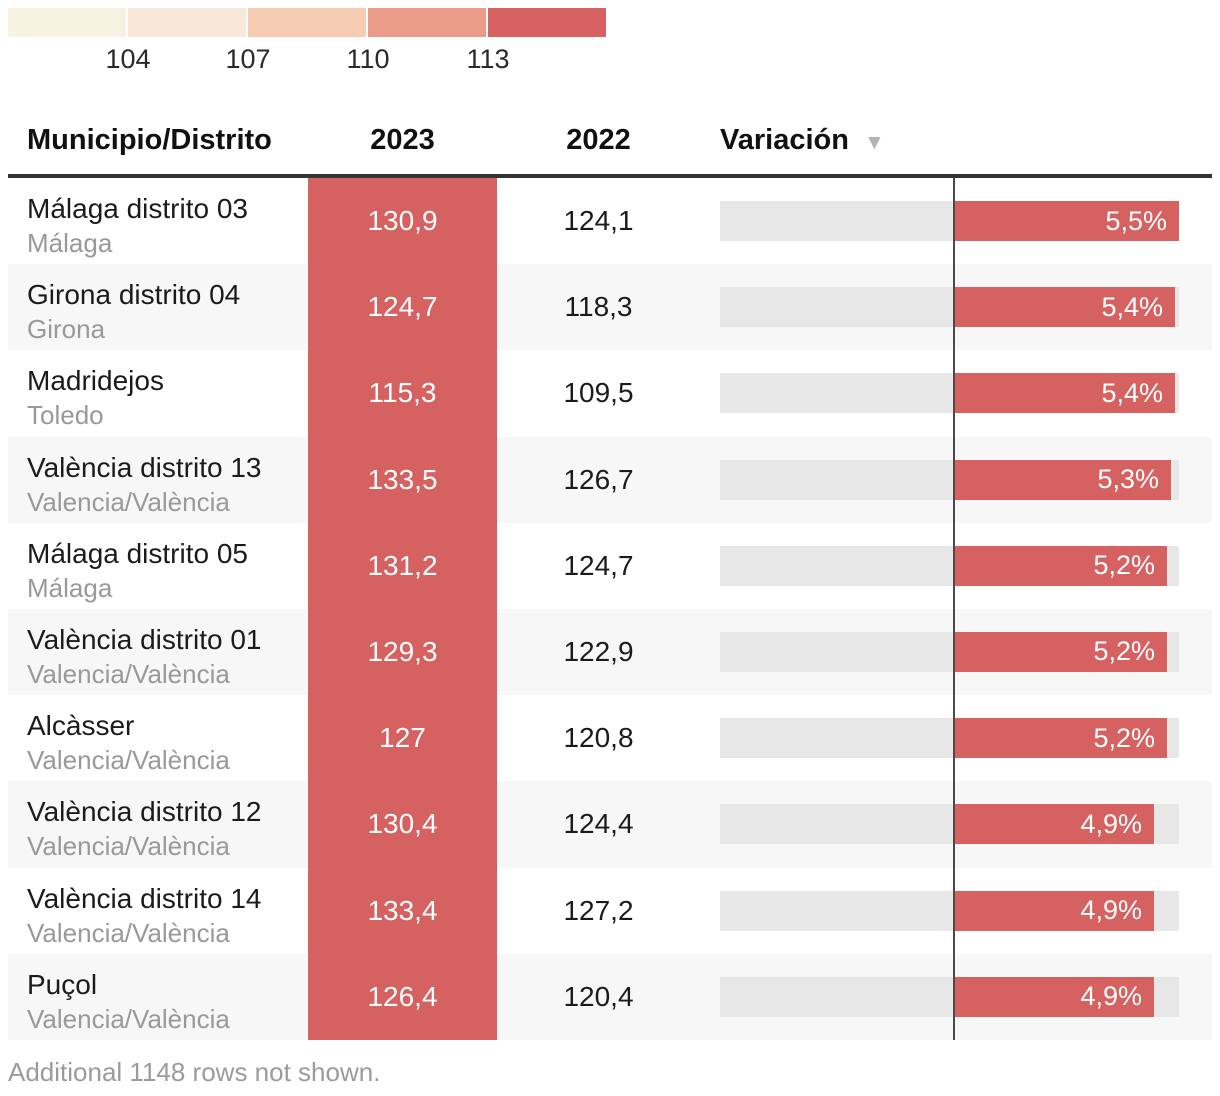 This screenshot has height=1096, width=1220. I want to click on column-header-variacion-label: Variación, so click(784, 139).